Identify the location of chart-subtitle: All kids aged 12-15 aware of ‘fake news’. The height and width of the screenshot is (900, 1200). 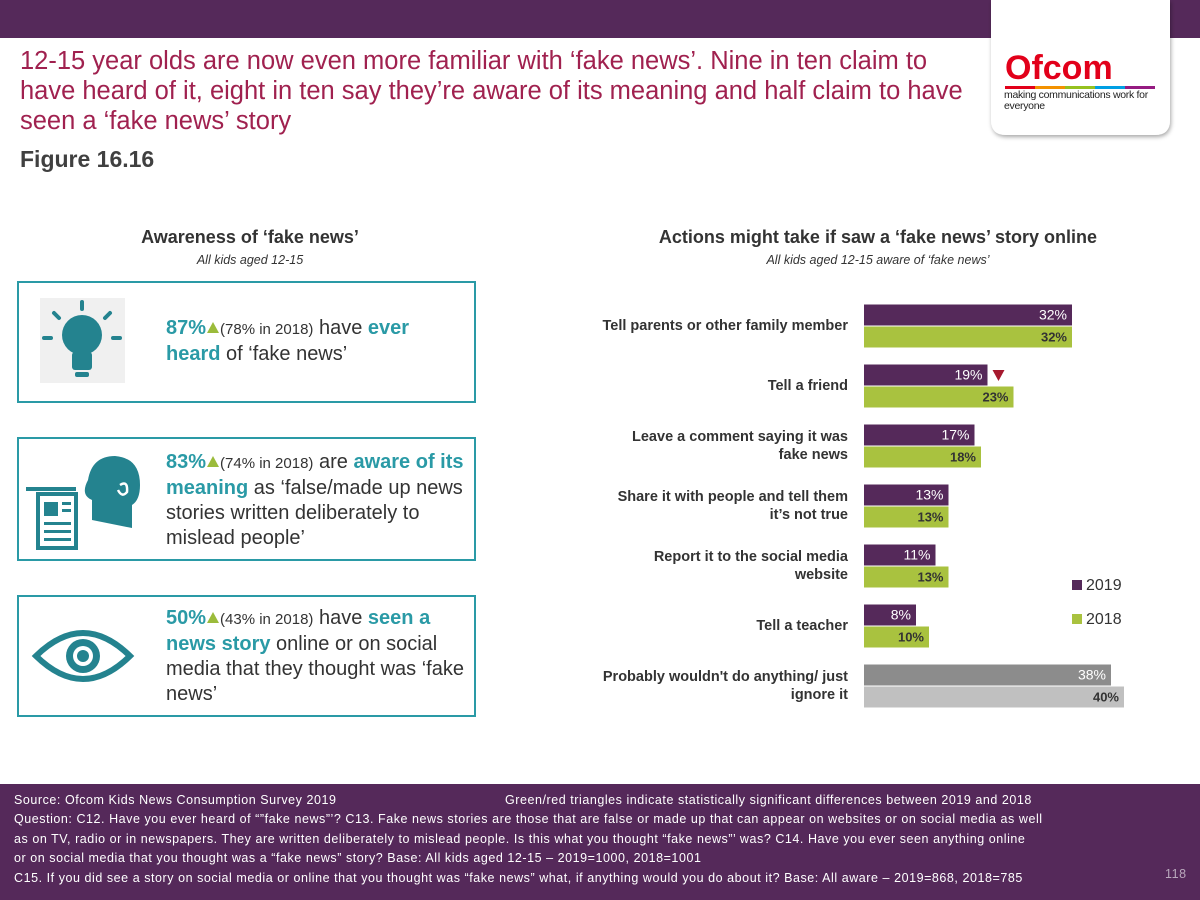
(878, 260).